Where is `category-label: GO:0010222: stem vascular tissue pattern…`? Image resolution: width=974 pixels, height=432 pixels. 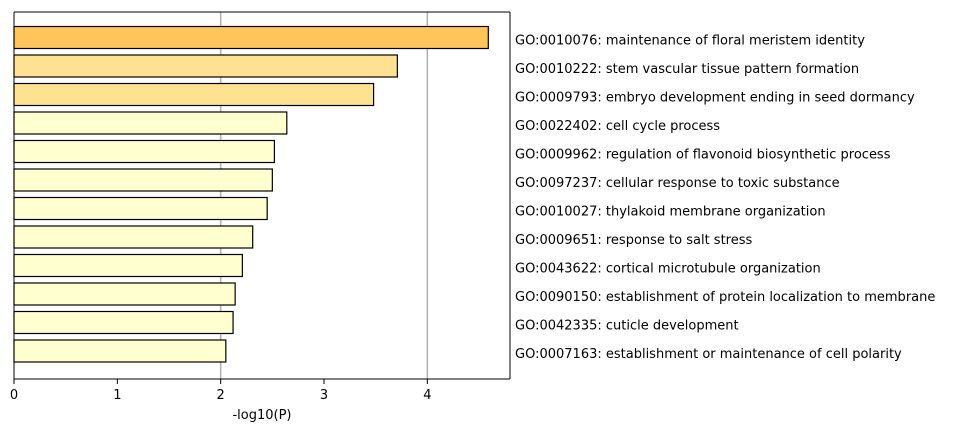
category-label: GO:0010222: stem vascular tissue pattern… is located at coordinates (687, 69).